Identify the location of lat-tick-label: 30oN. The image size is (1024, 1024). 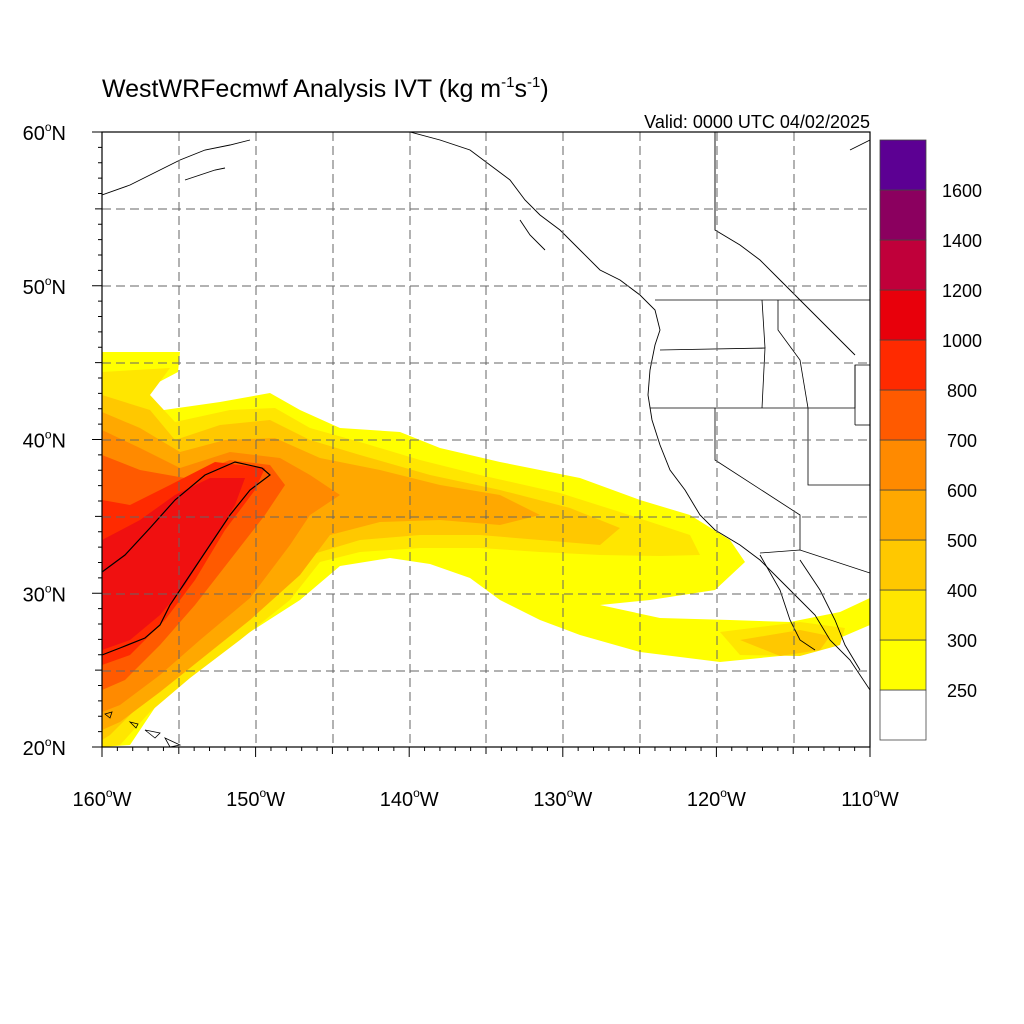
(44, 593).